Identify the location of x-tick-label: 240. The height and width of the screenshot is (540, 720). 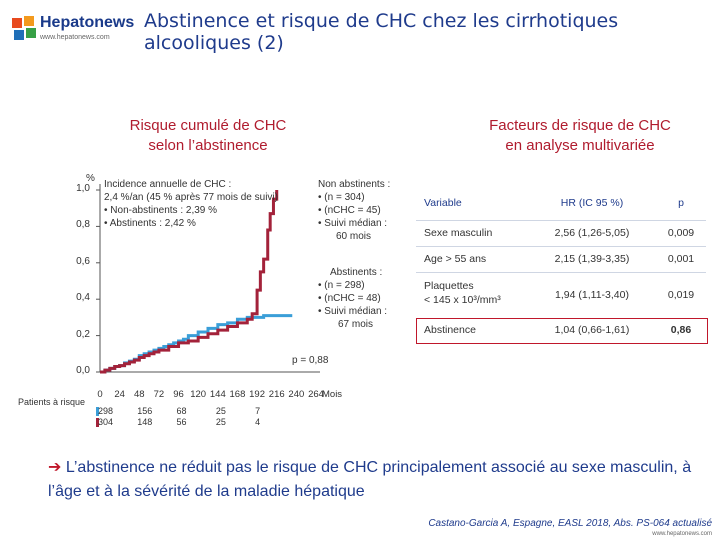
(296, 394).